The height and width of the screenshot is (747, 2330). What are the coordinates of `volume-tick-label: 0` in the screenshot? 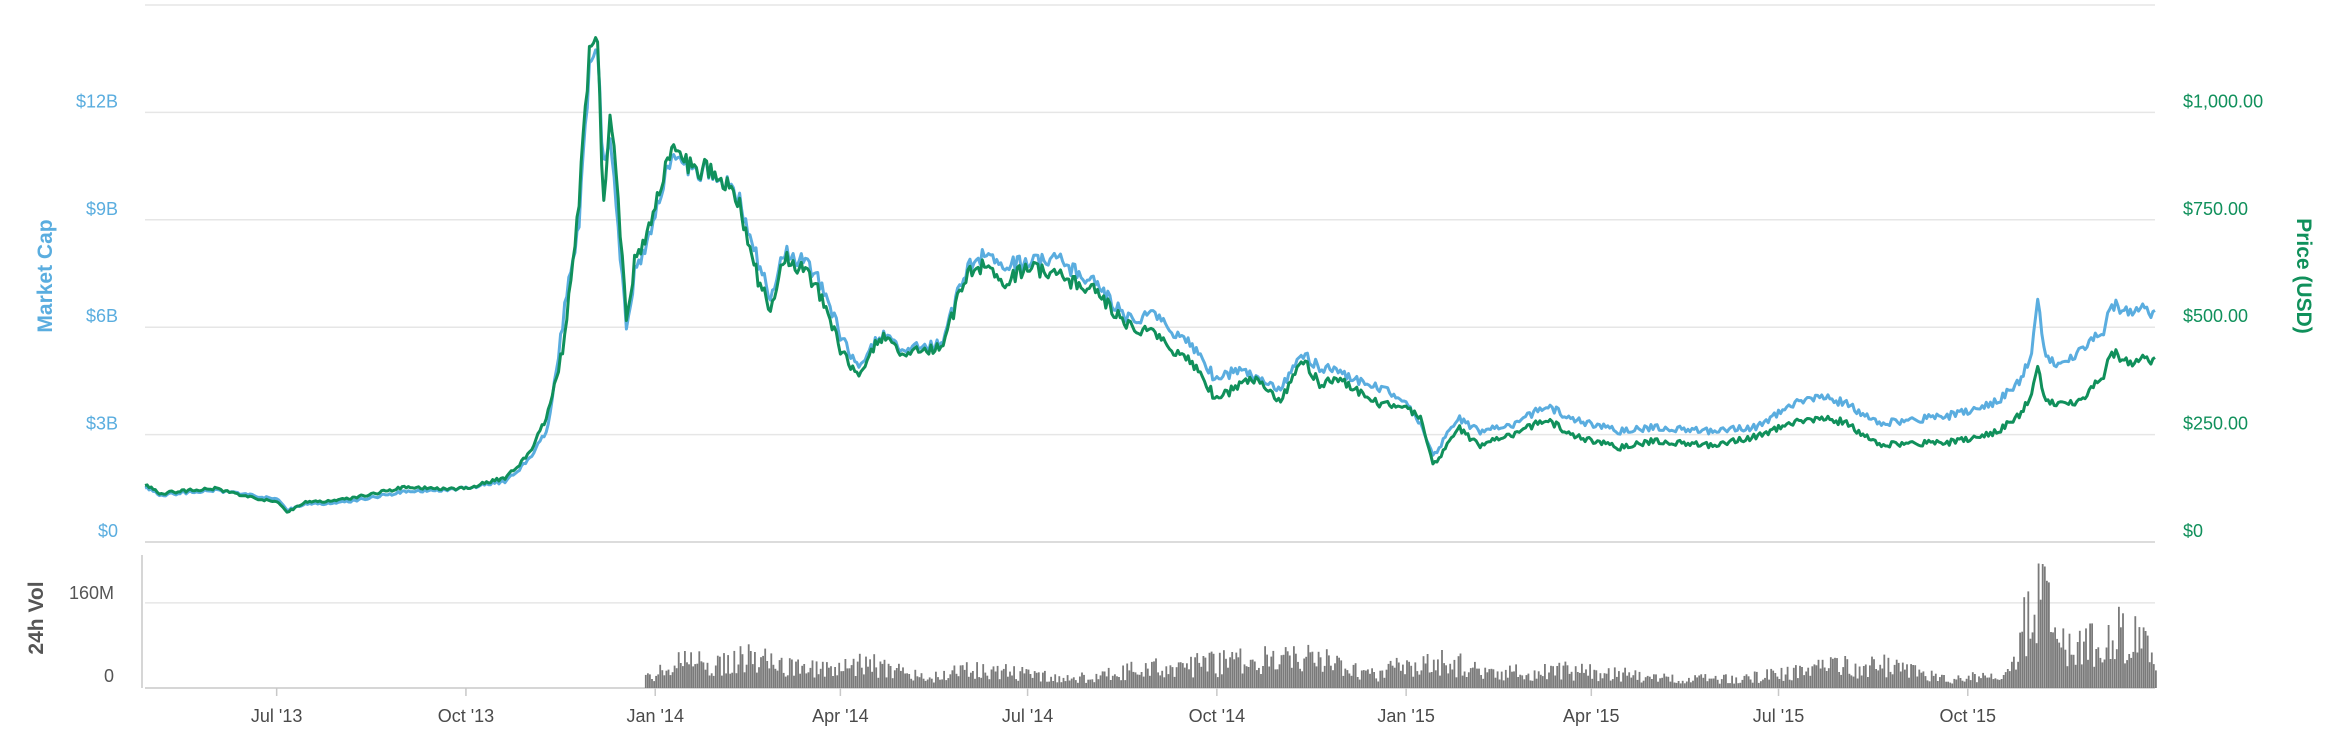 It's located at (109, 676).